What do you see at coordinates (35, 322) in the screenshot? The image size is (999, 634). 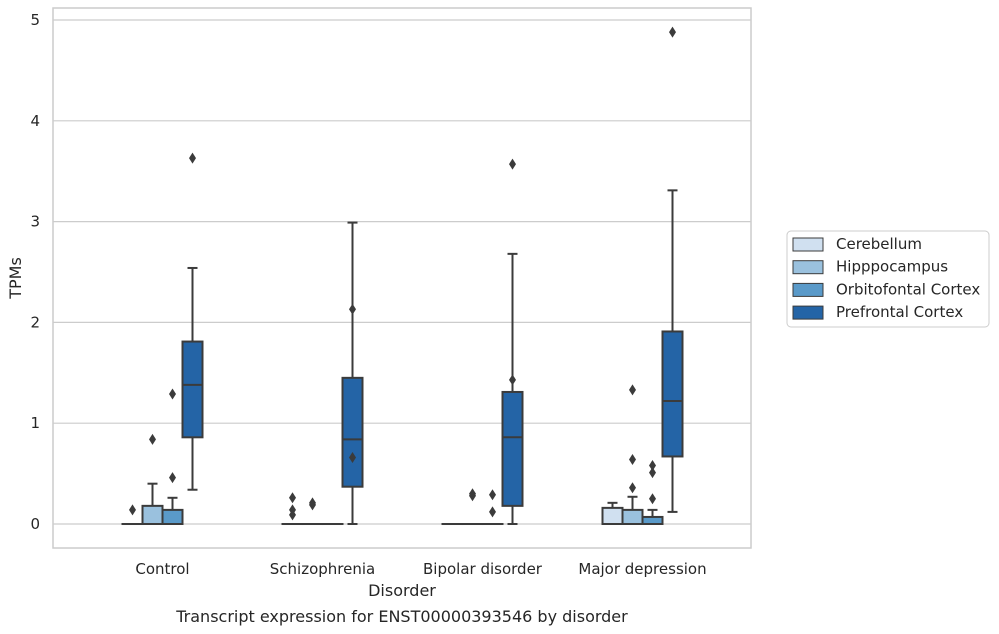 I see `y-tick-label: 2` at bounding box center [35, 322].